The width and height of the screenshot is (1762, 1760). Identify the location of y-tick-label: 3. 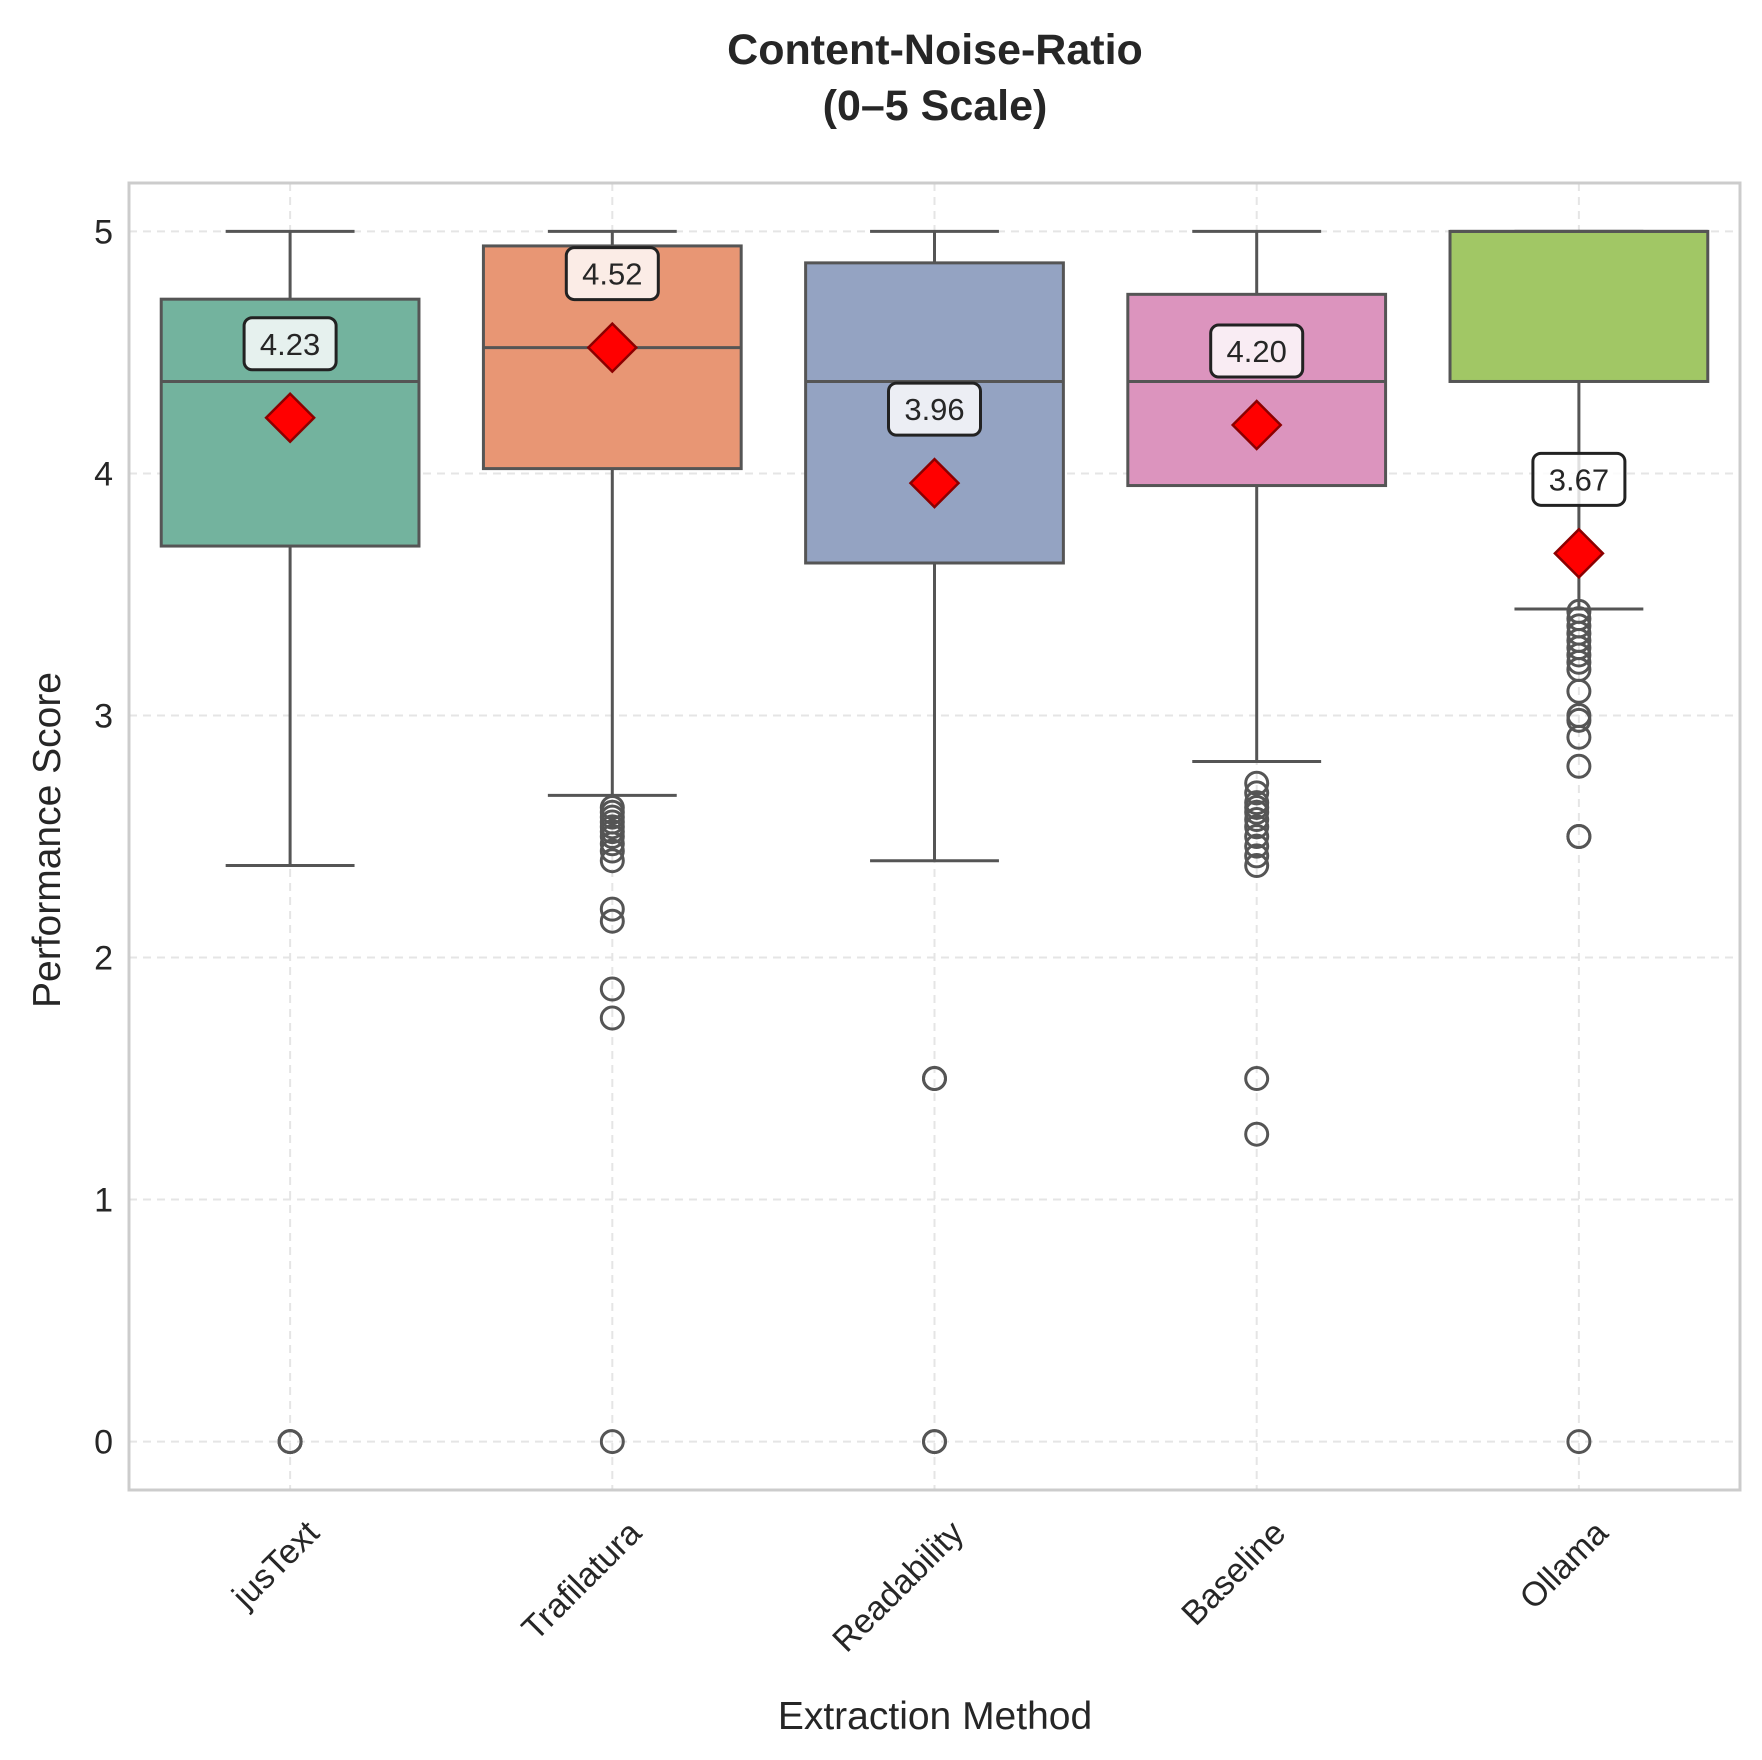
(103, 716).